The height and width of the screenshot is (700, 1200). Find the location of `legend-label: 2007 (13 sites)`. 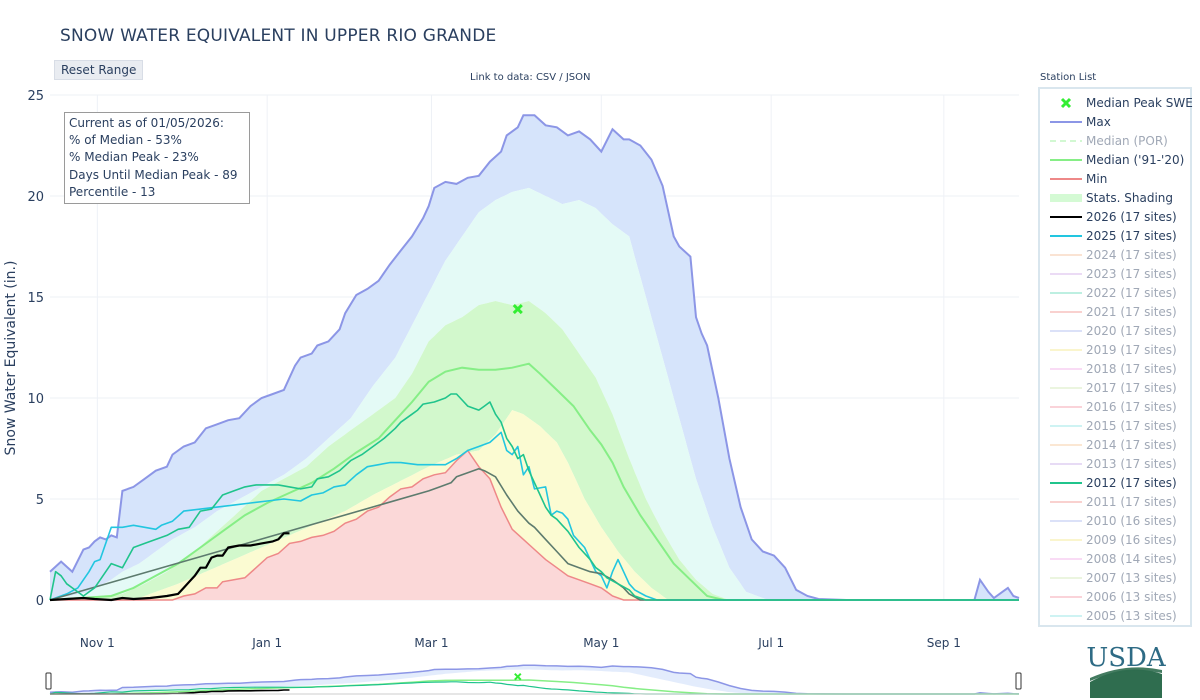

legend-label: 2007 (13 sites) is located at coordinates (1131, 578).